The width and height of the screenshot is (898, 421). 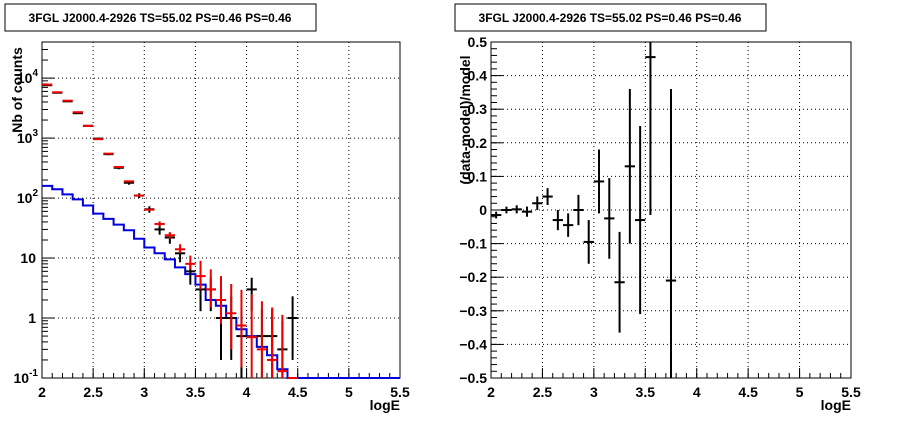 What do you see at coordinates (478, 76) in the screenshot?
I see `right-ytick-label: 0.4` at bounding box center [478, 76].